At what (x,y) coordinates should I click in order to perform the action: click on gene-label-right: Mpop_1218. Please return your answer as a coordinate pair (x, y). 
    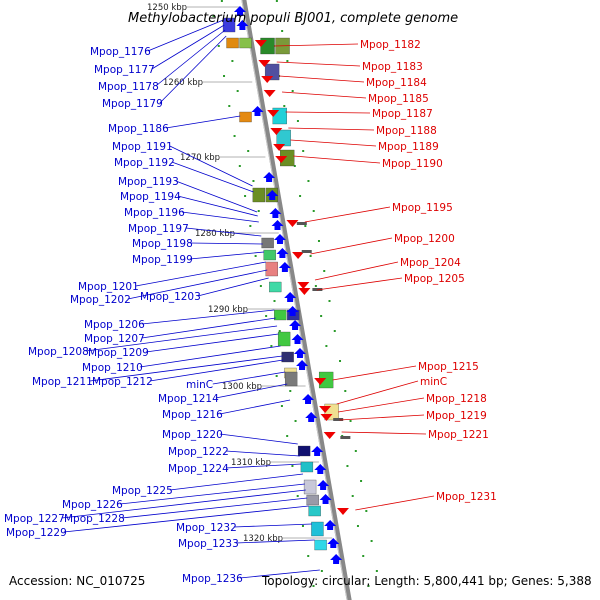
    Looking at the image, I should click on (456, 399).